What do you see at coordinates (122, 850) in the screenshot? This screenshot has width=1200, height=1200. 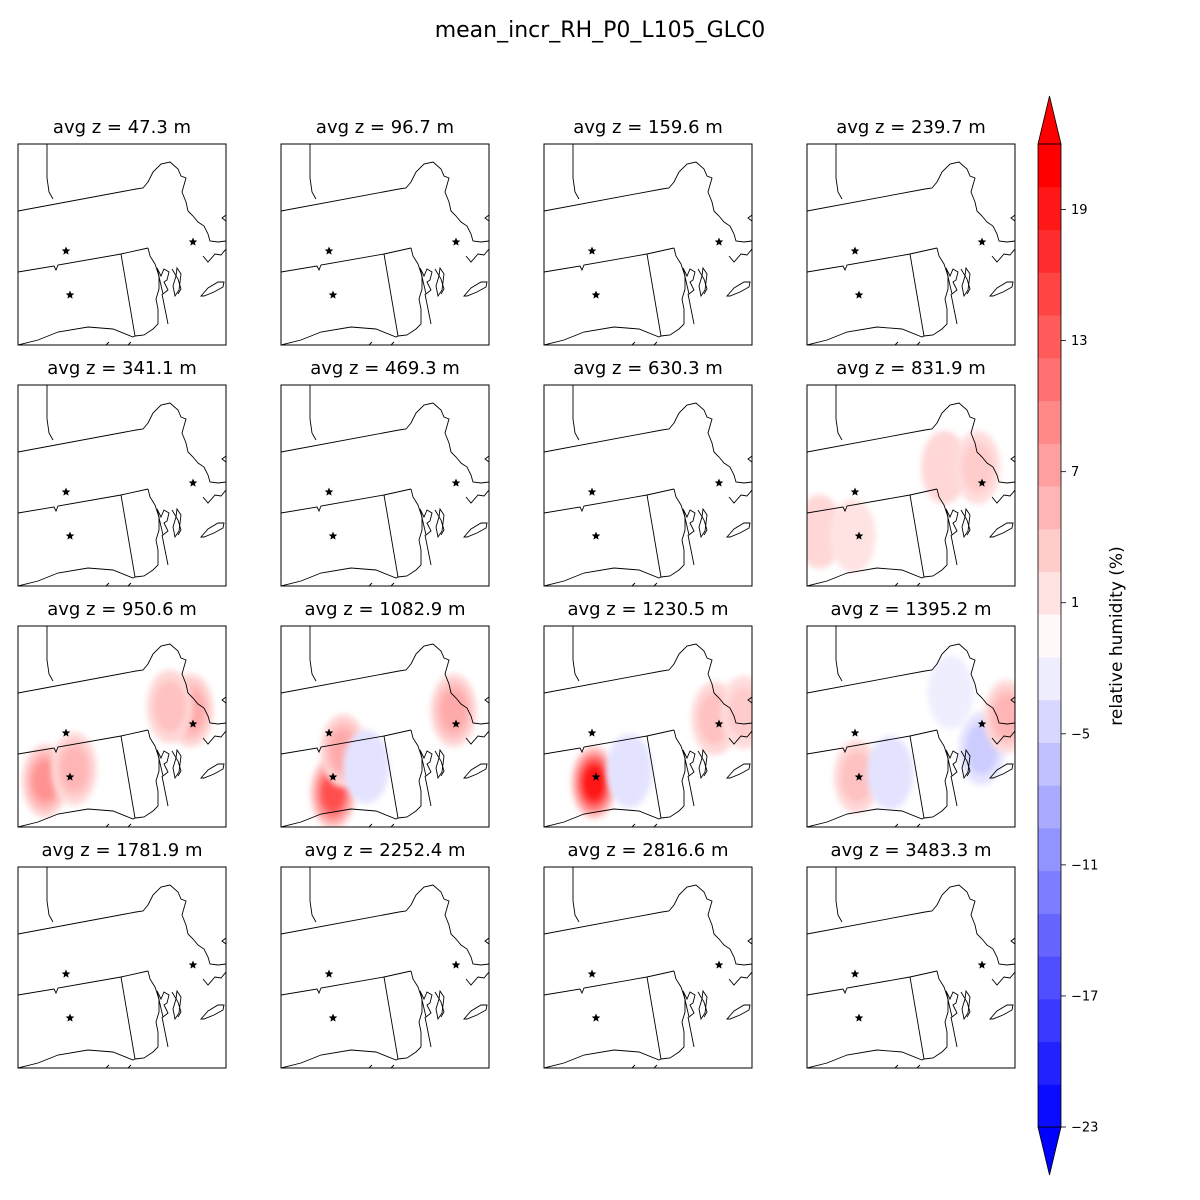 I see `panel-title: avg z = 1781.9 m` at bounding box center [122, 850].